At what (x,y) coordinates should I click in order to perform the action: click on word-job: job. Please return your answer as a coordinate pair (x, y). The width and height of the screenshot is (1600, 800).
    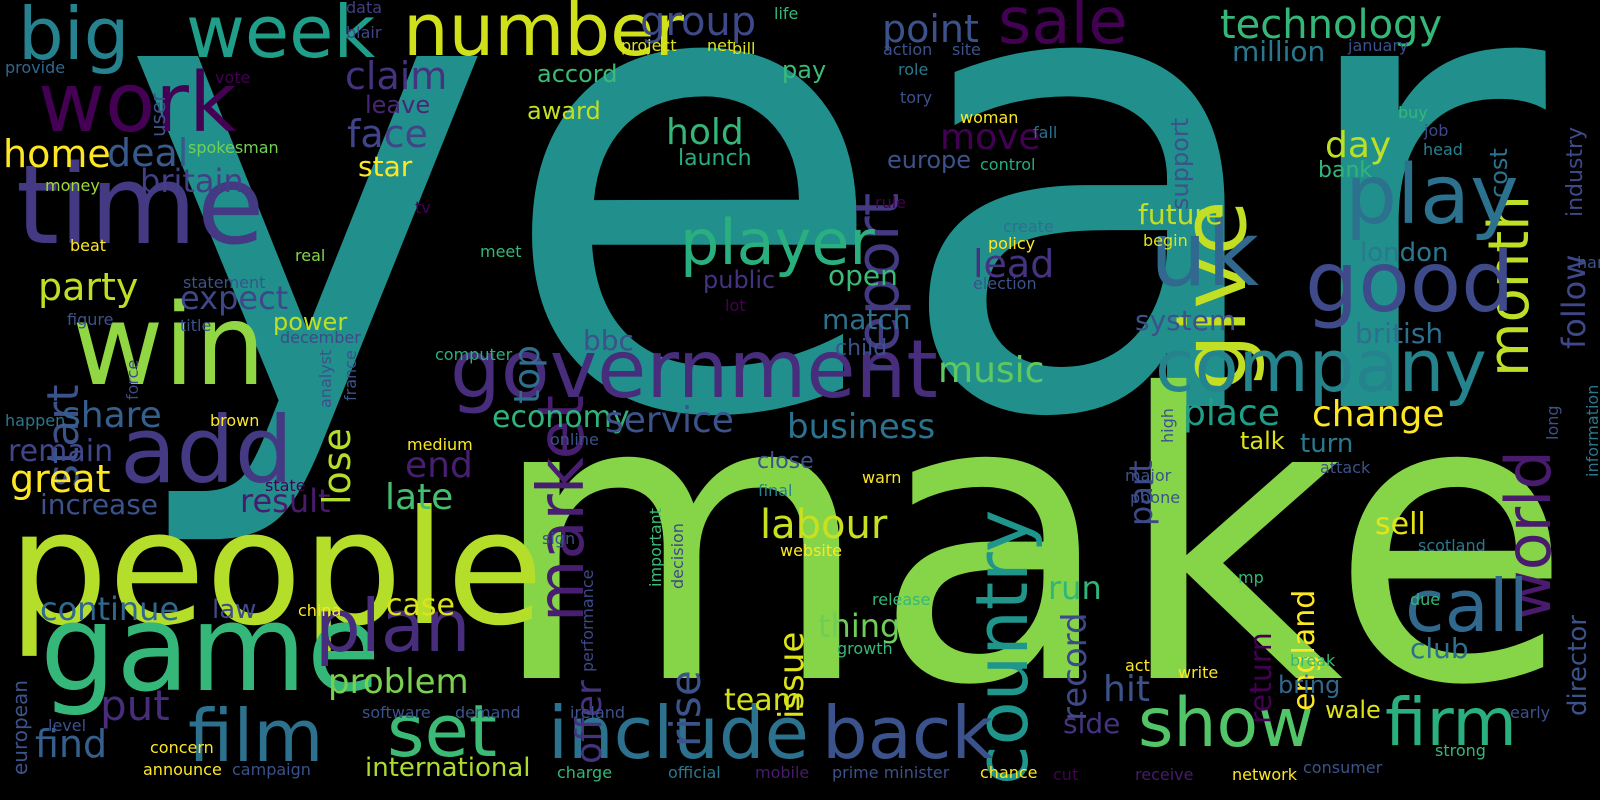
    Looking at the image, I should click on (1436, 130).